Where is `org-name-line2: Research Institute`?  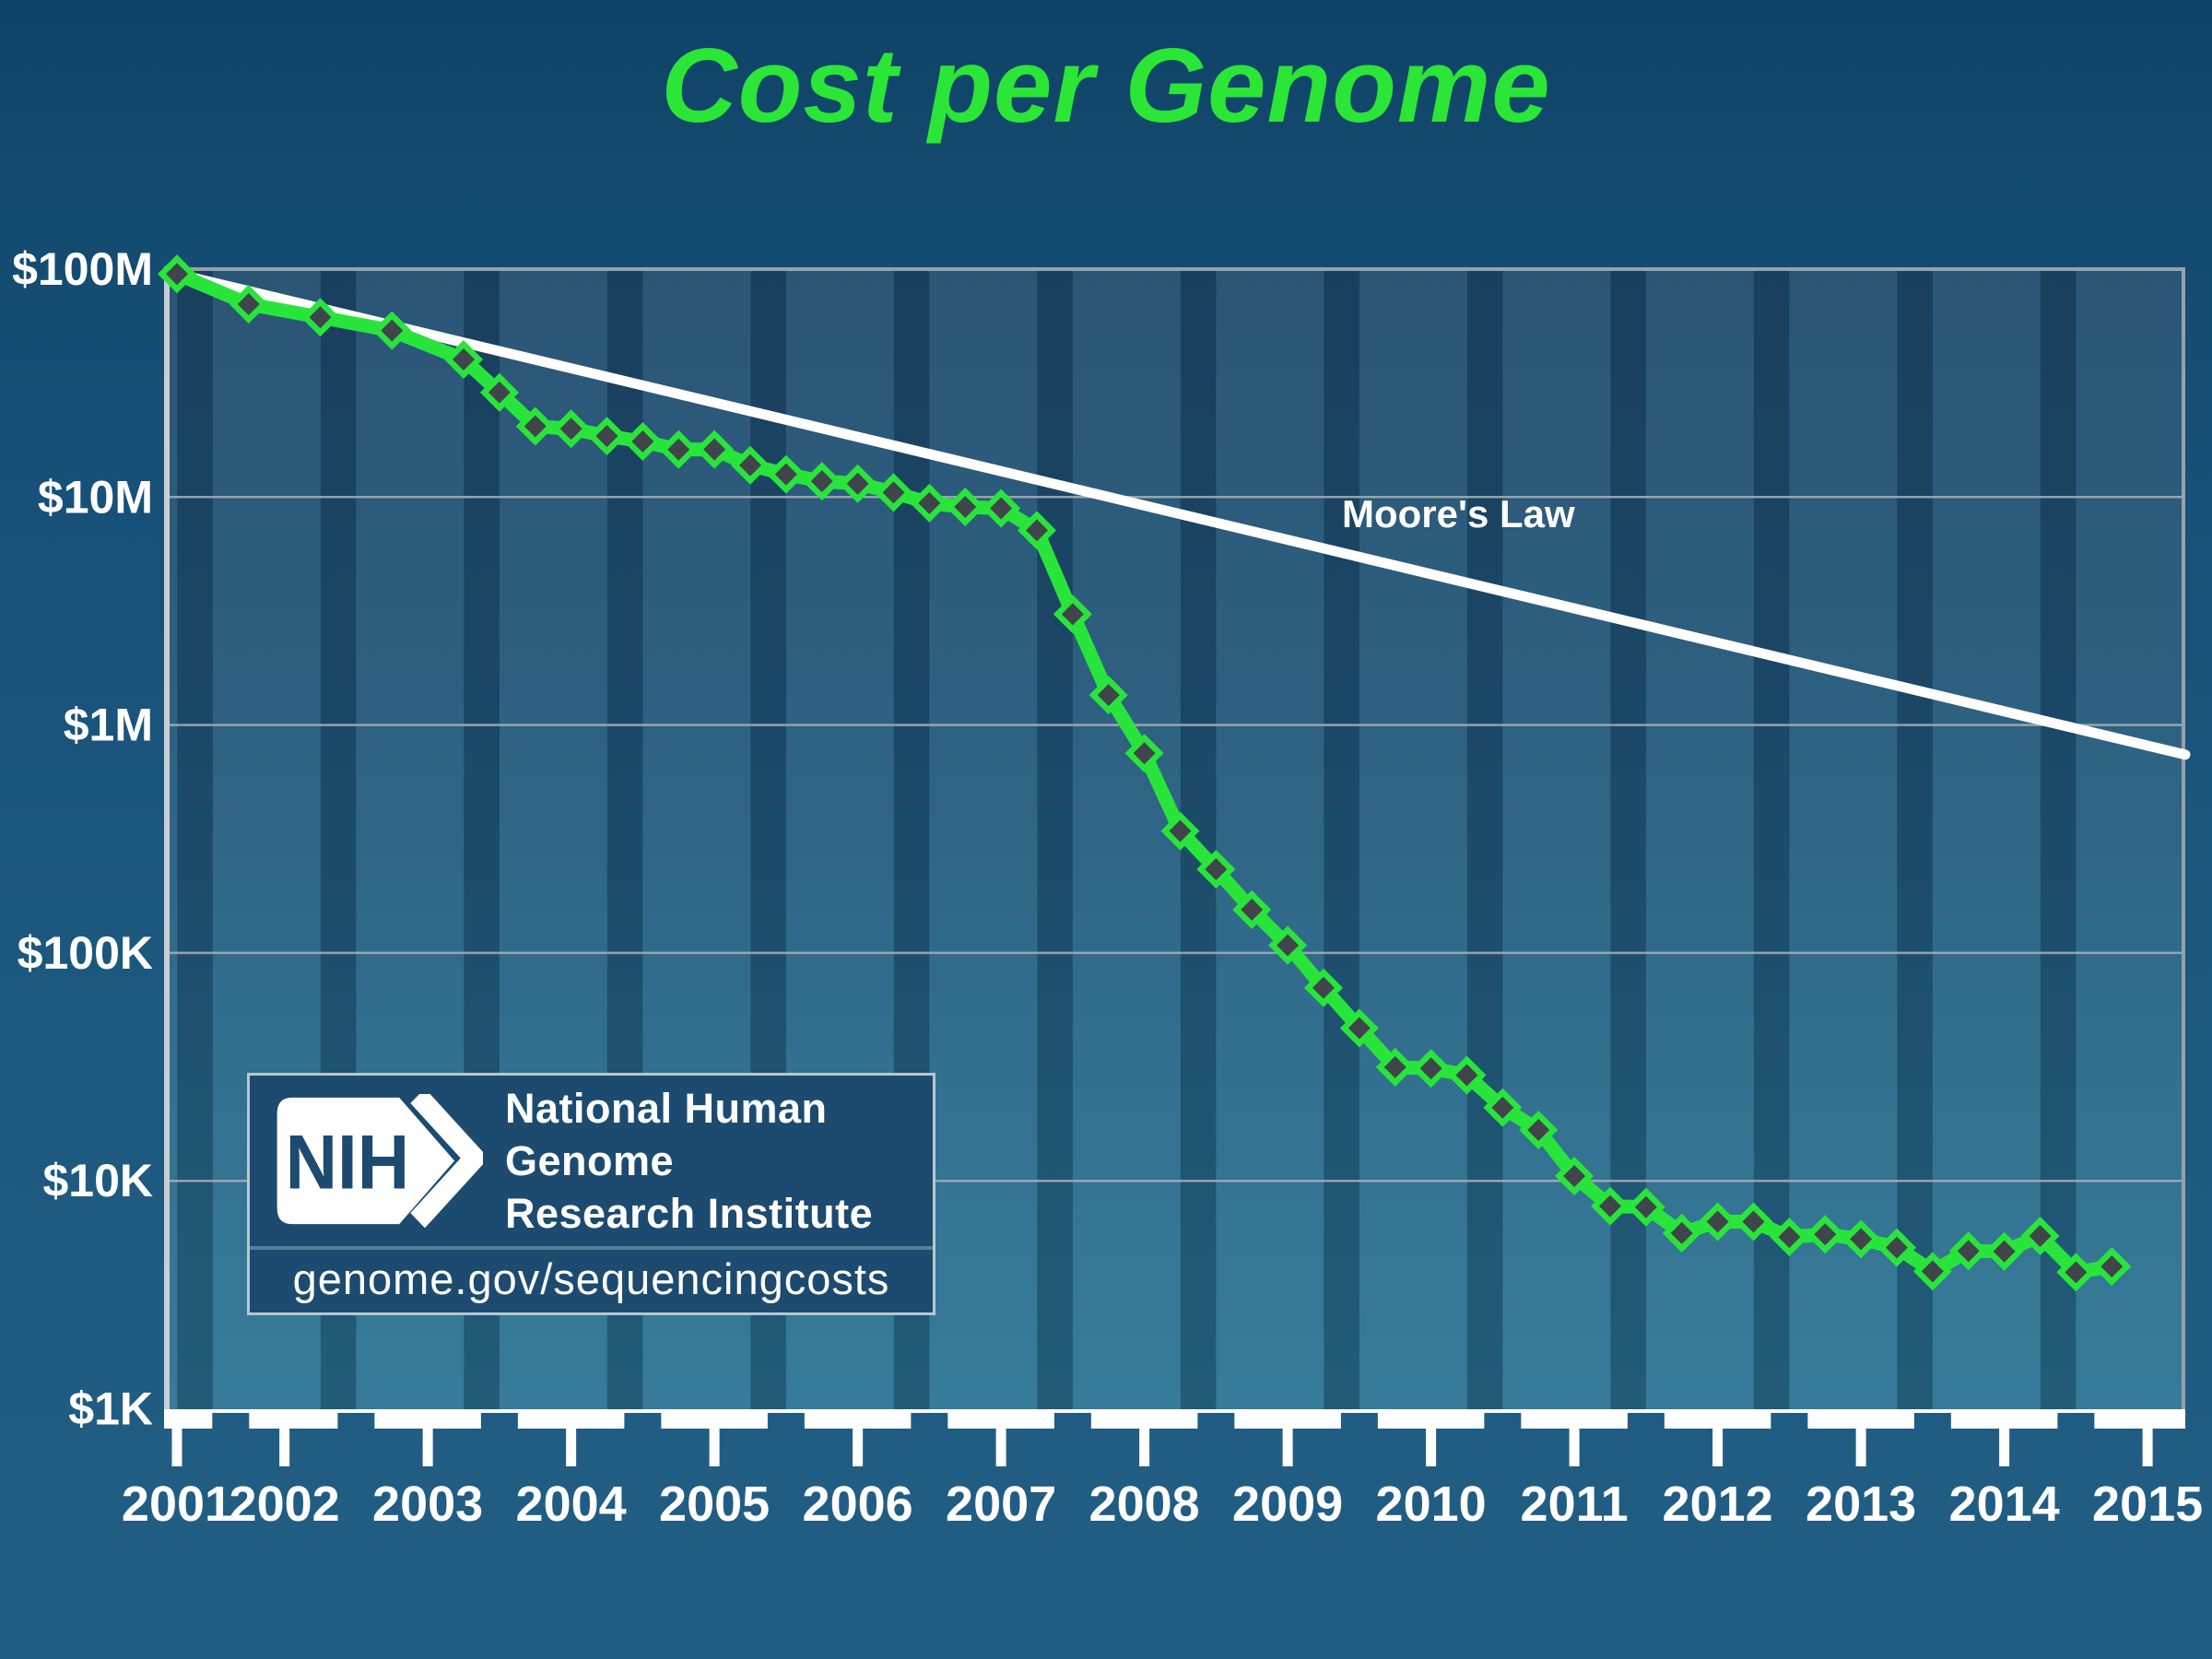
org-name-line2: Research Institute is located at coordinates (689, 1214).